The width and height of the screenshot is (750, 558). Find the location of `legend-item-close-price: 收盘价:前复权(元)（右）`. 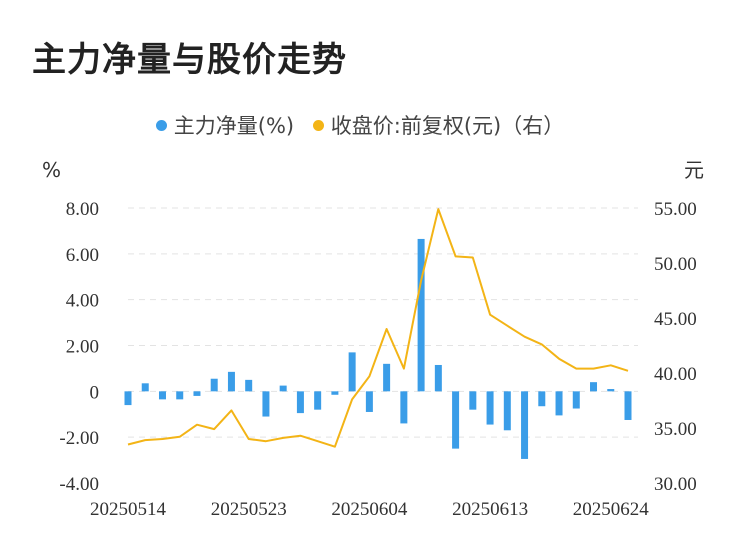

legend-item-close-price: 收盘价:前复权(元)（右） is located at coordinates (438, 125).